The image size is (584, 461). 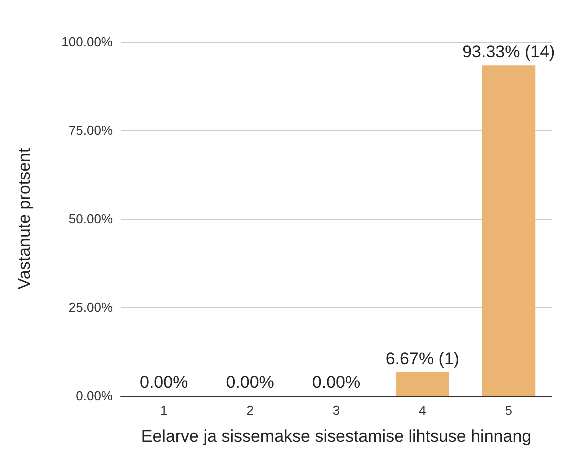 I want to click on x-tick-label: 3, so click(x=336, y=410).